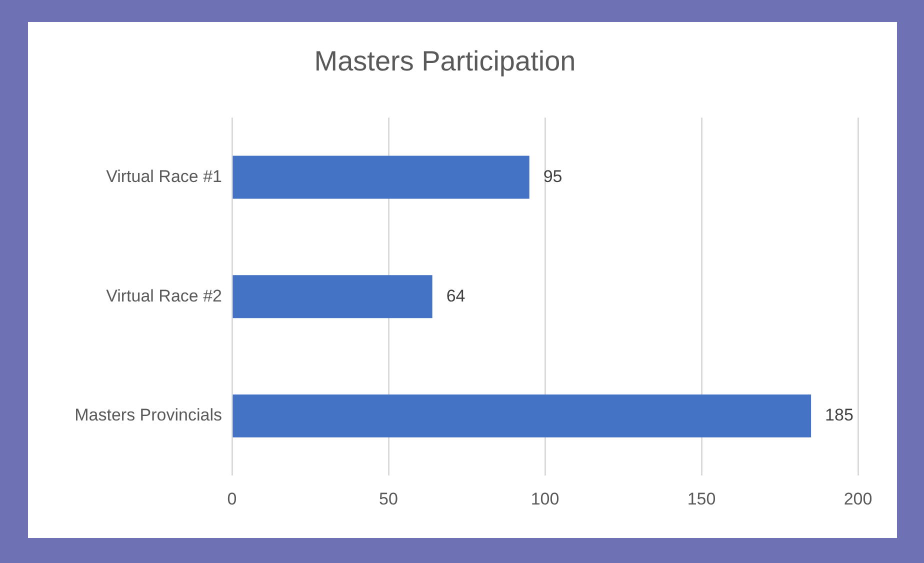 The image size is (924, 563). Describe the element at coordinates (388, 498) in the screenshot. I see `x-tick-label: 50` at that location.